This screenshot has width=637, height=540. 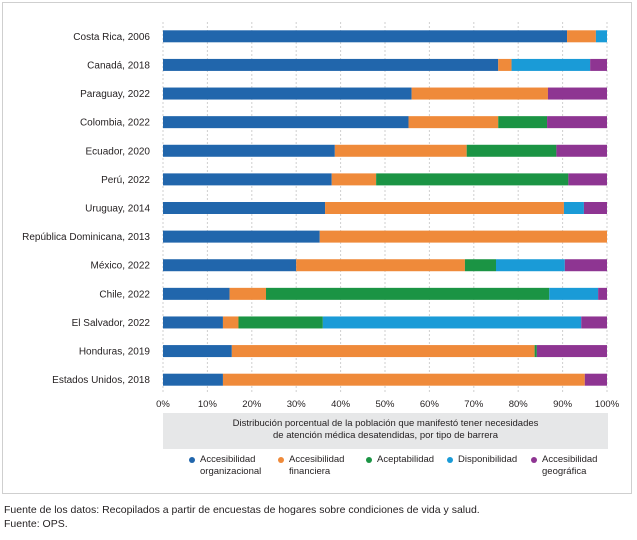 What do you see at coordinates (474, 404) in the screenshot?
I see `x-tick-label: 70%` at bounding box center [474, 404].